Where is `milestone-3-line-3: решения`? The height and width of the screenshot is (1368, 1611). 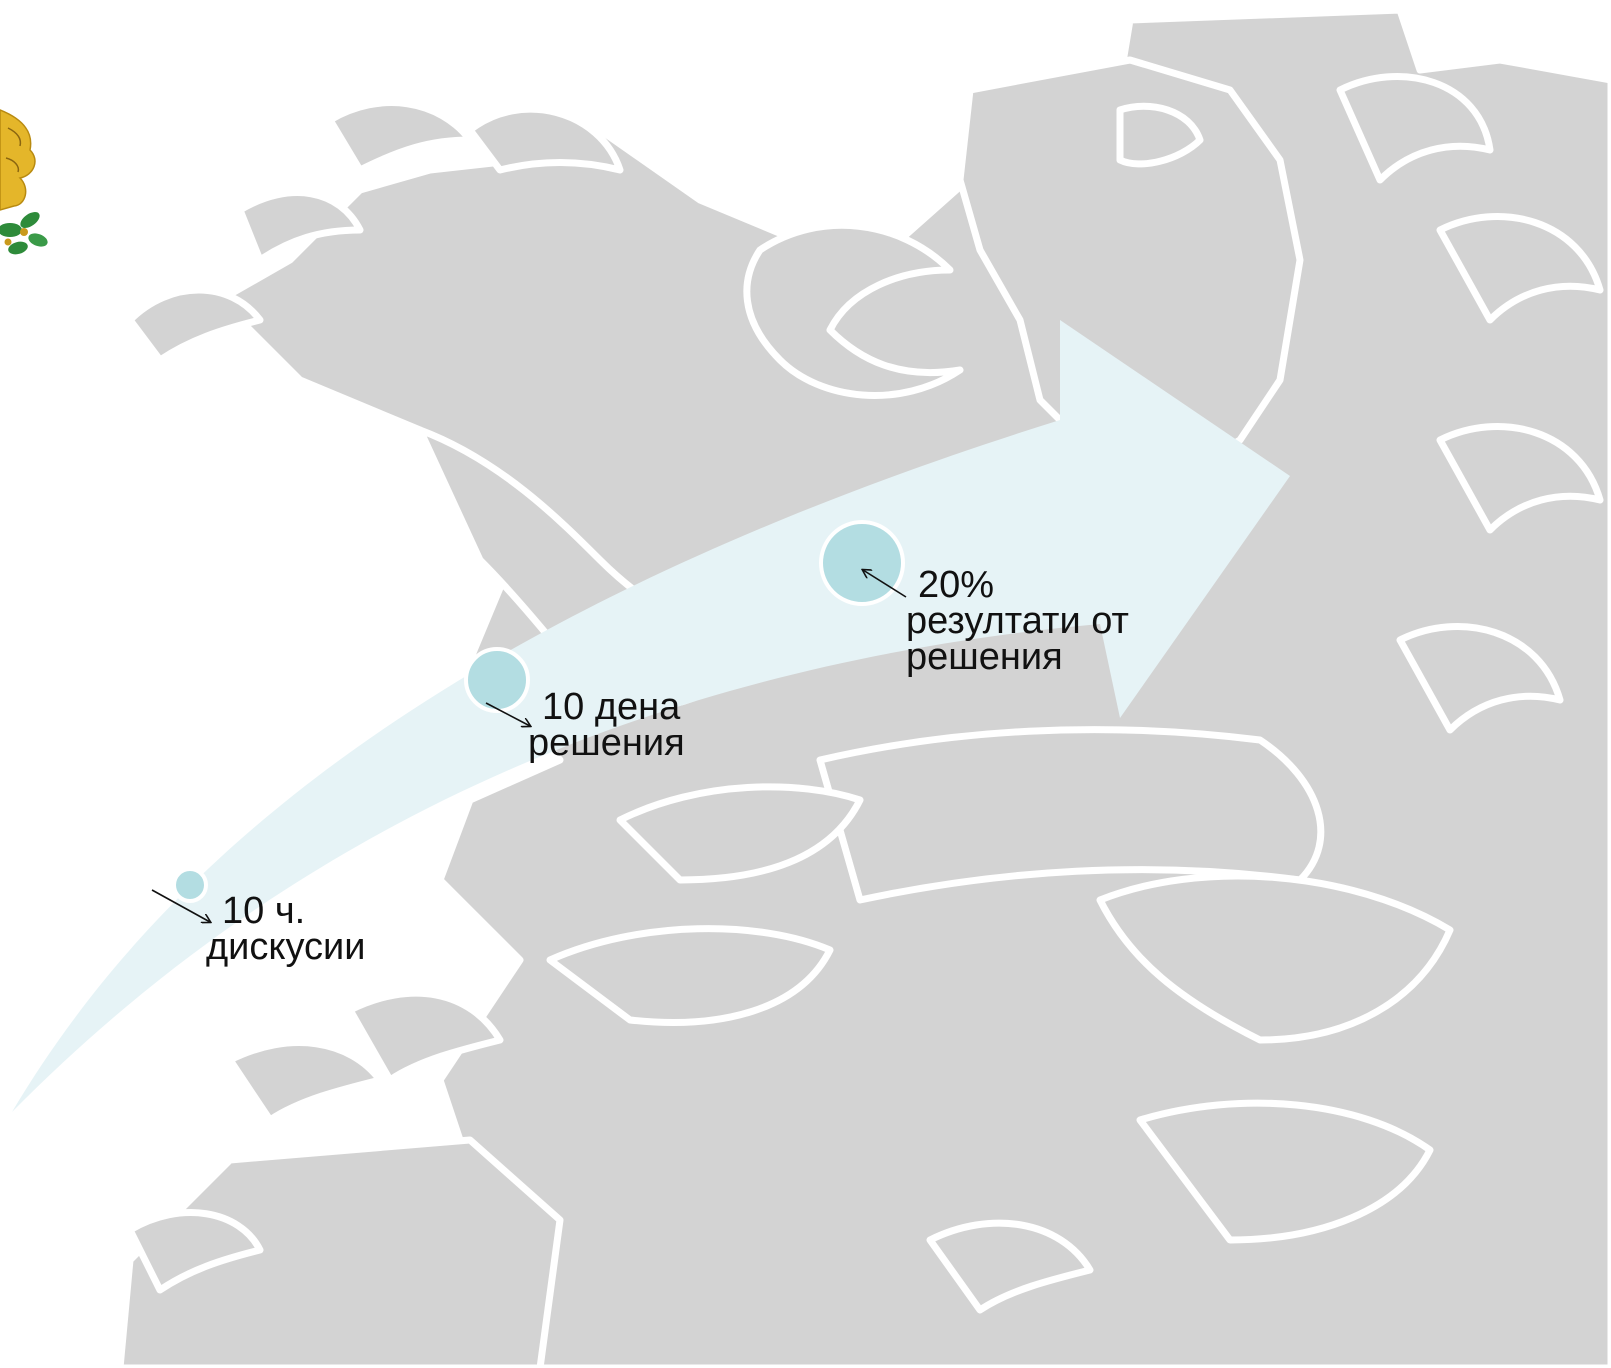
milestone-3-line-3: решения is located at coordinates (984, 657).